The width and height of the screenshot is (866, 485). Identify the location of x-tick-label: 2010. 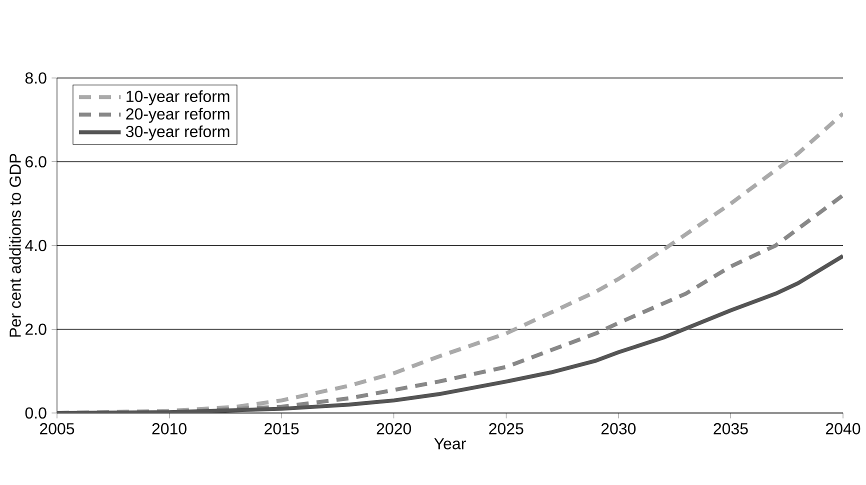
(169, 428).